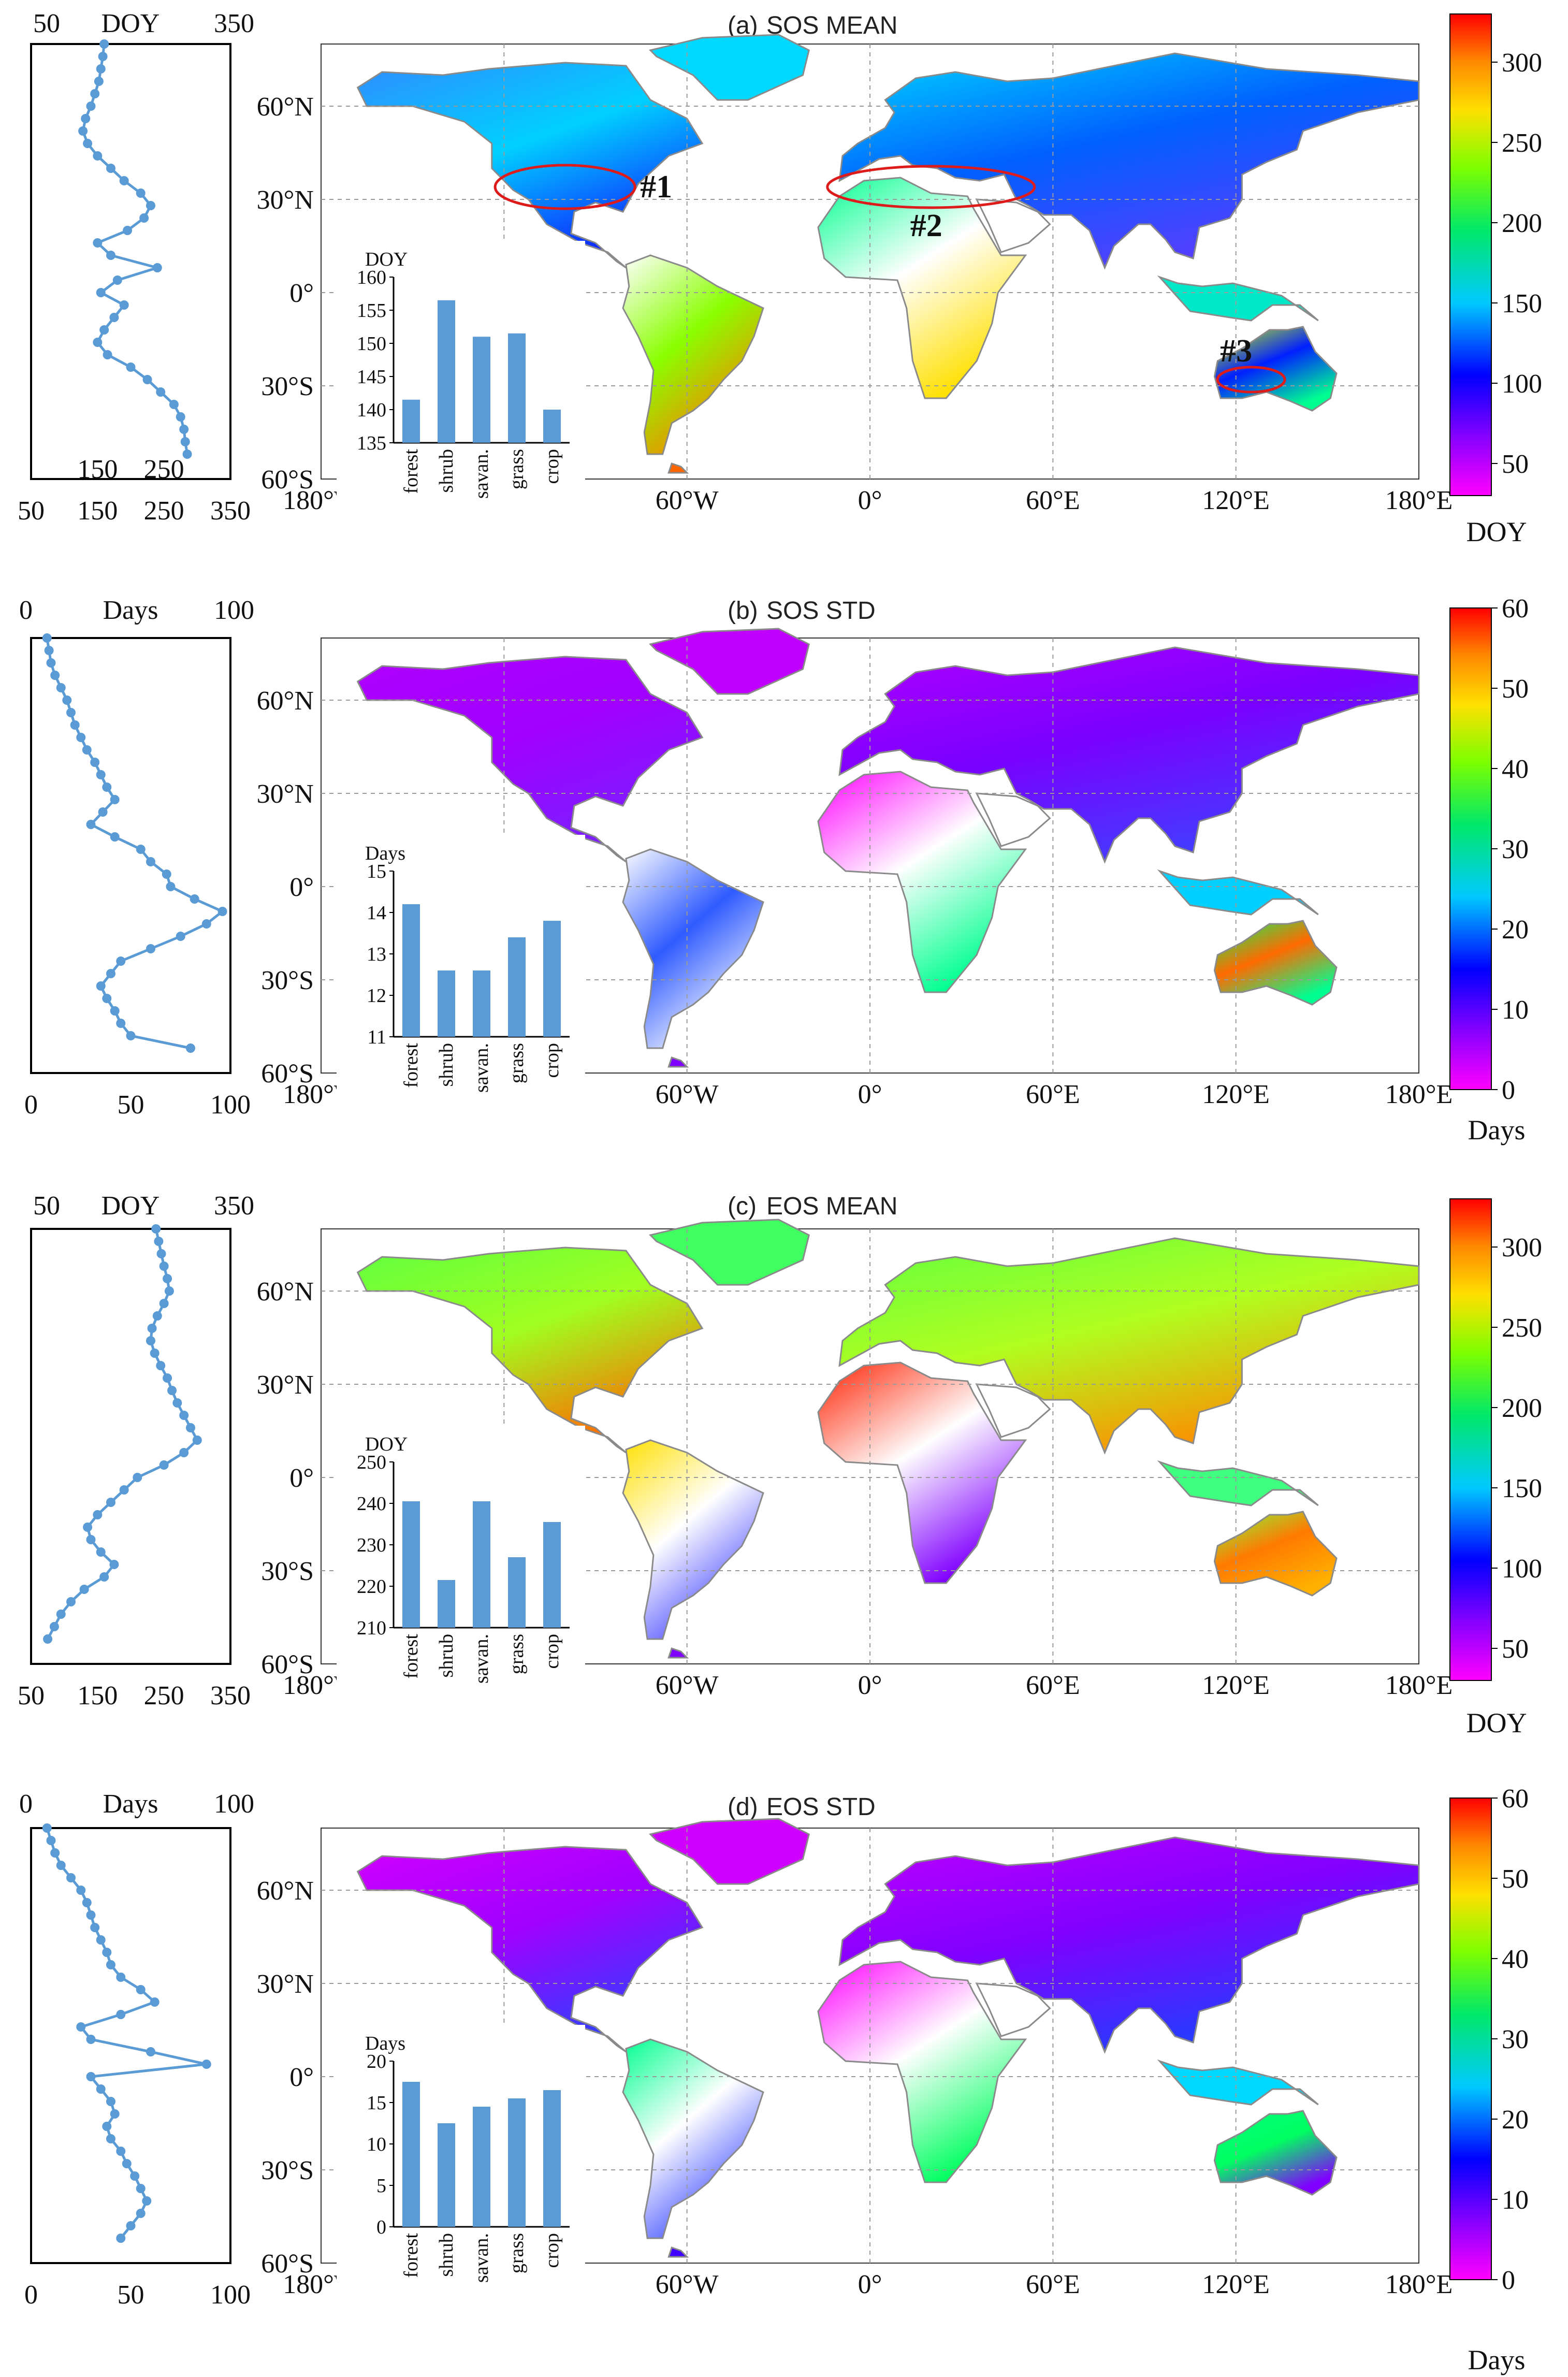  I want to click on landmass-southAmerica, so click(693, 354).